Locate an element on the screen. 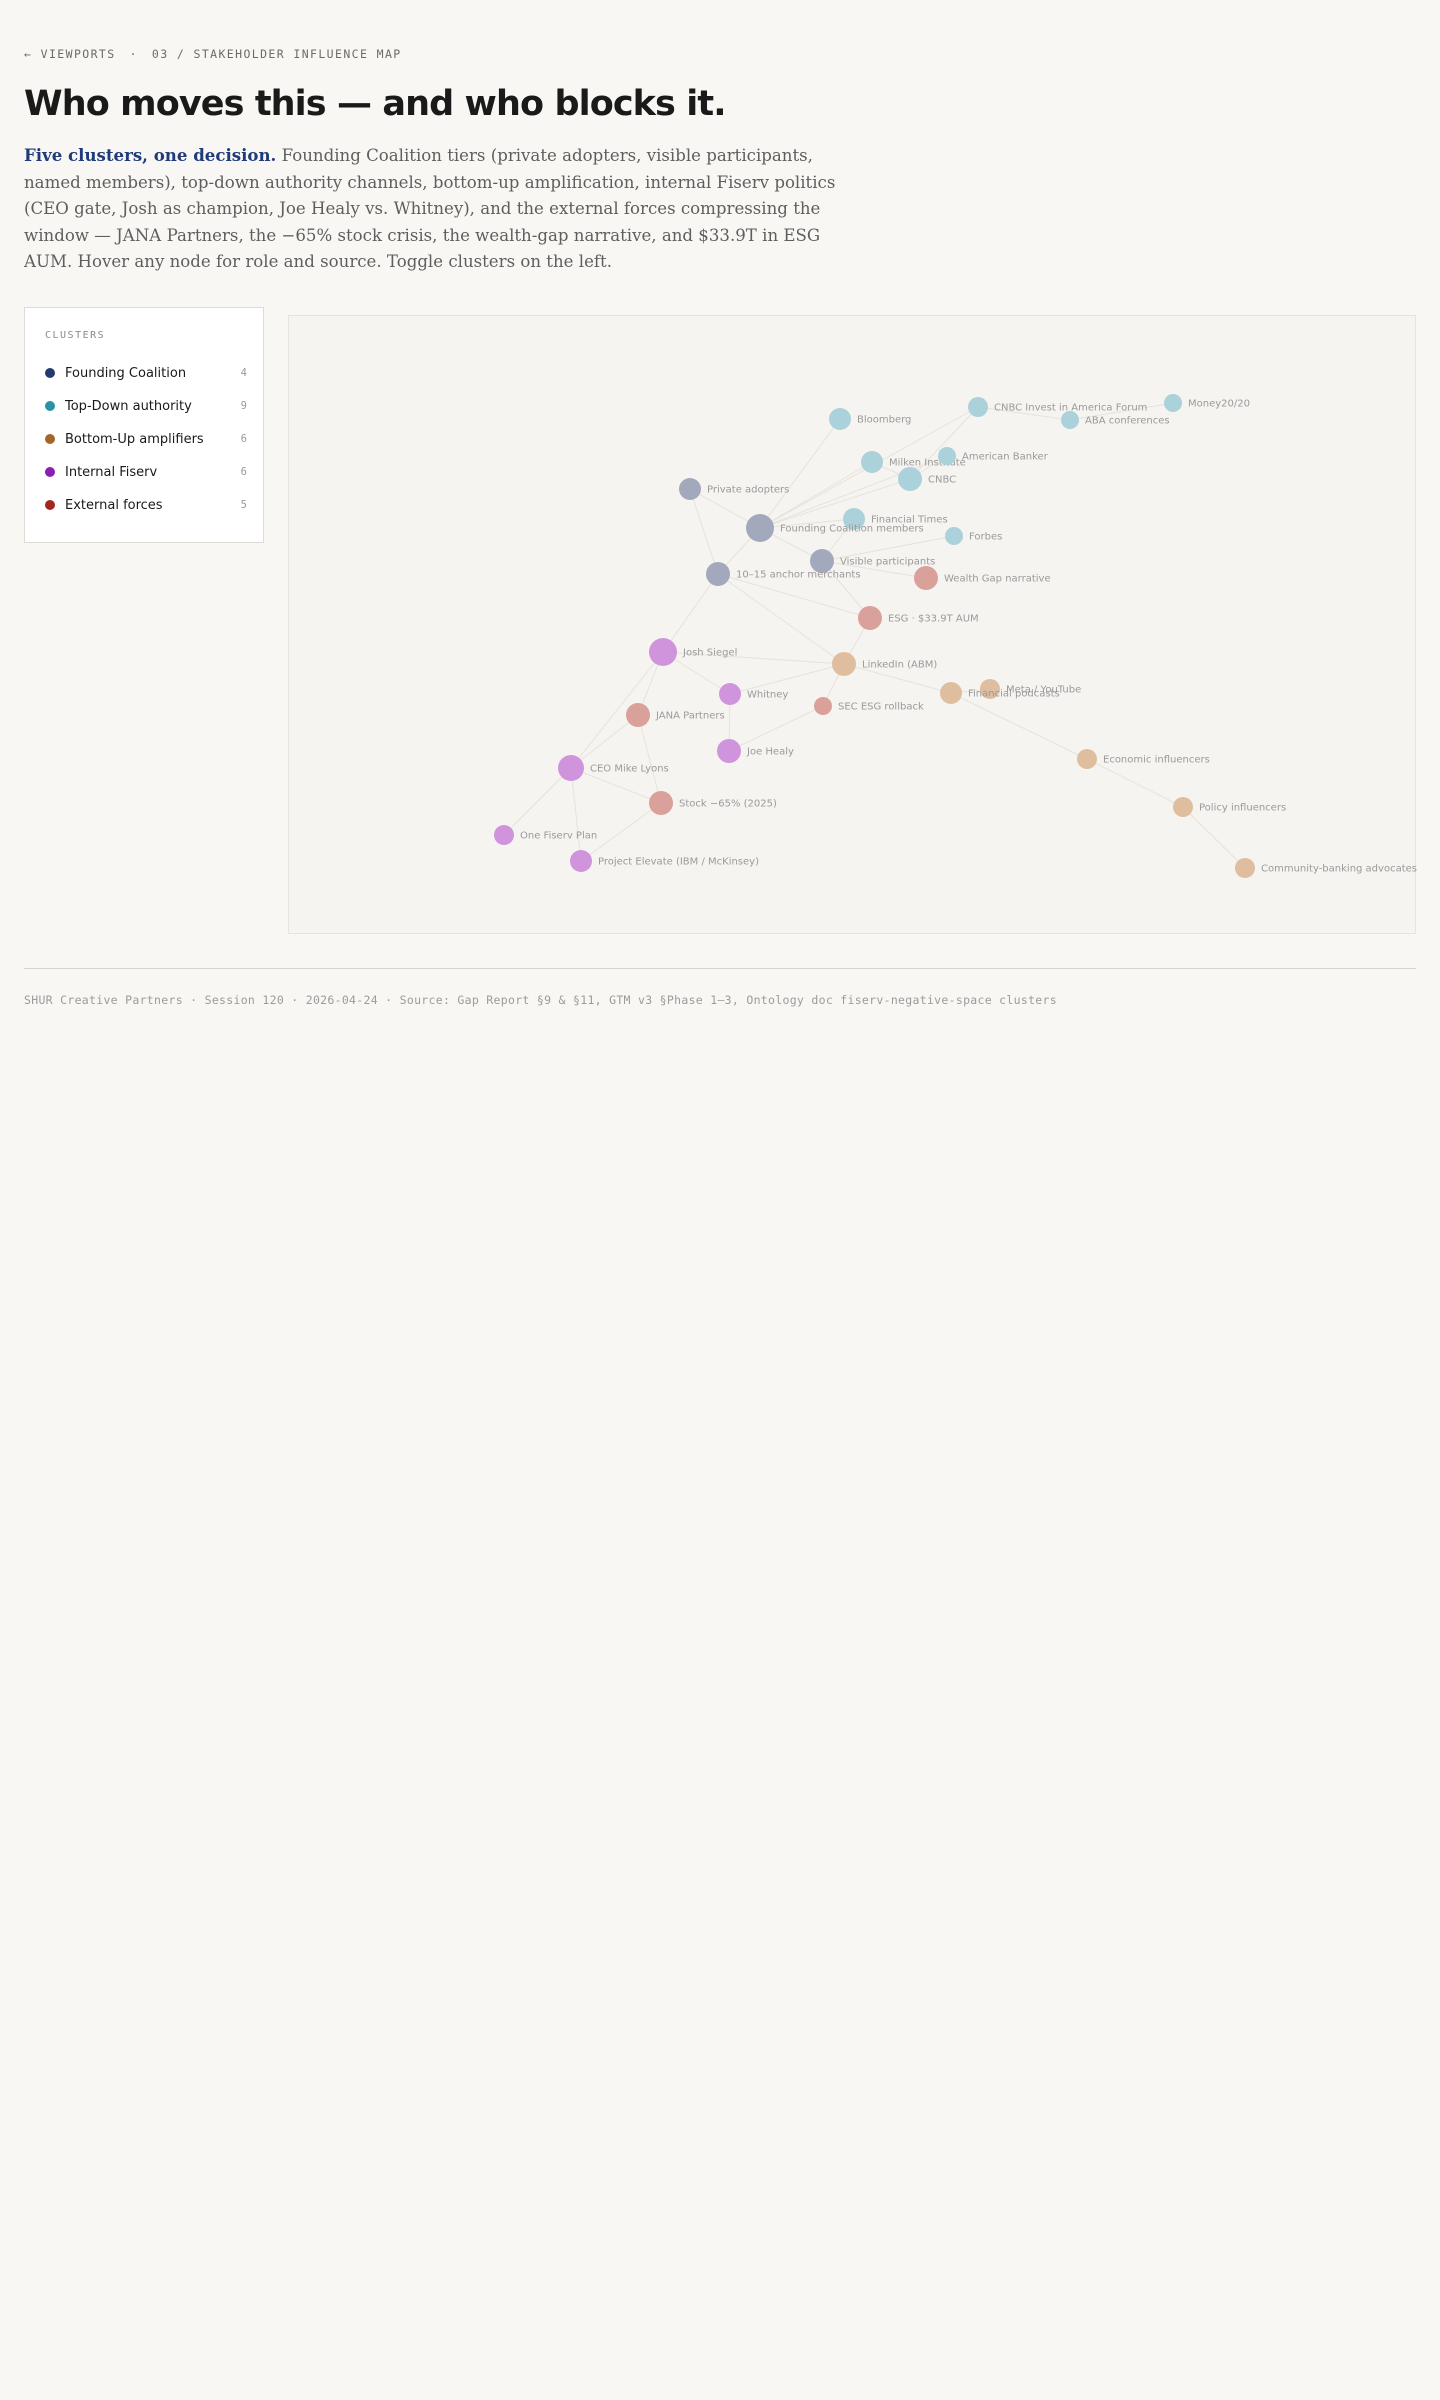  edge-josh-linkedin is located at coordinates (753, 658).